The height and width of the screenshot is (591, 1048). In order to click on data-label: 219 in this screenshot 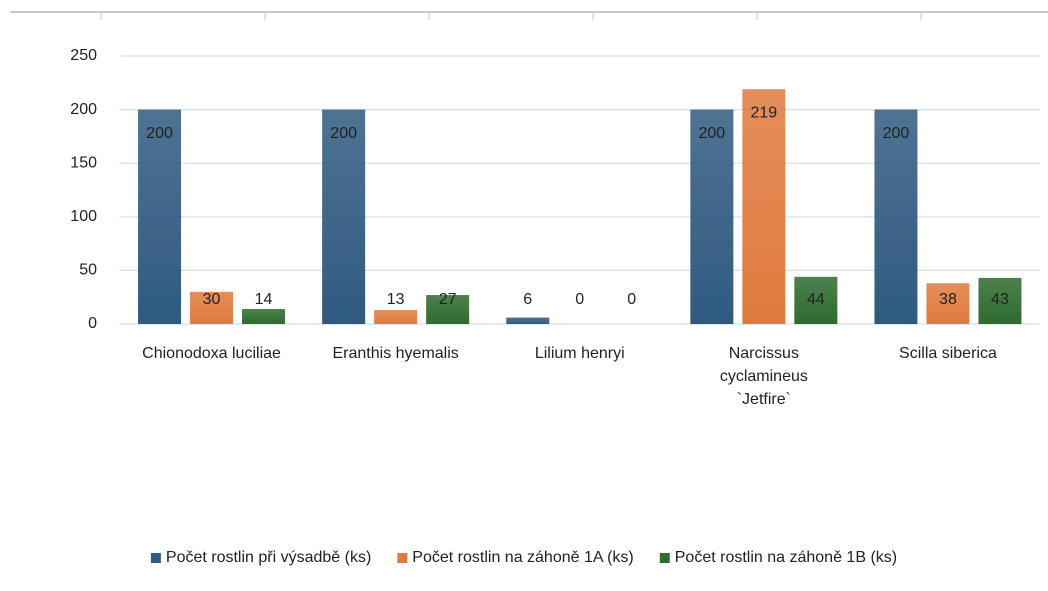, I will do `click(763, 112)`.